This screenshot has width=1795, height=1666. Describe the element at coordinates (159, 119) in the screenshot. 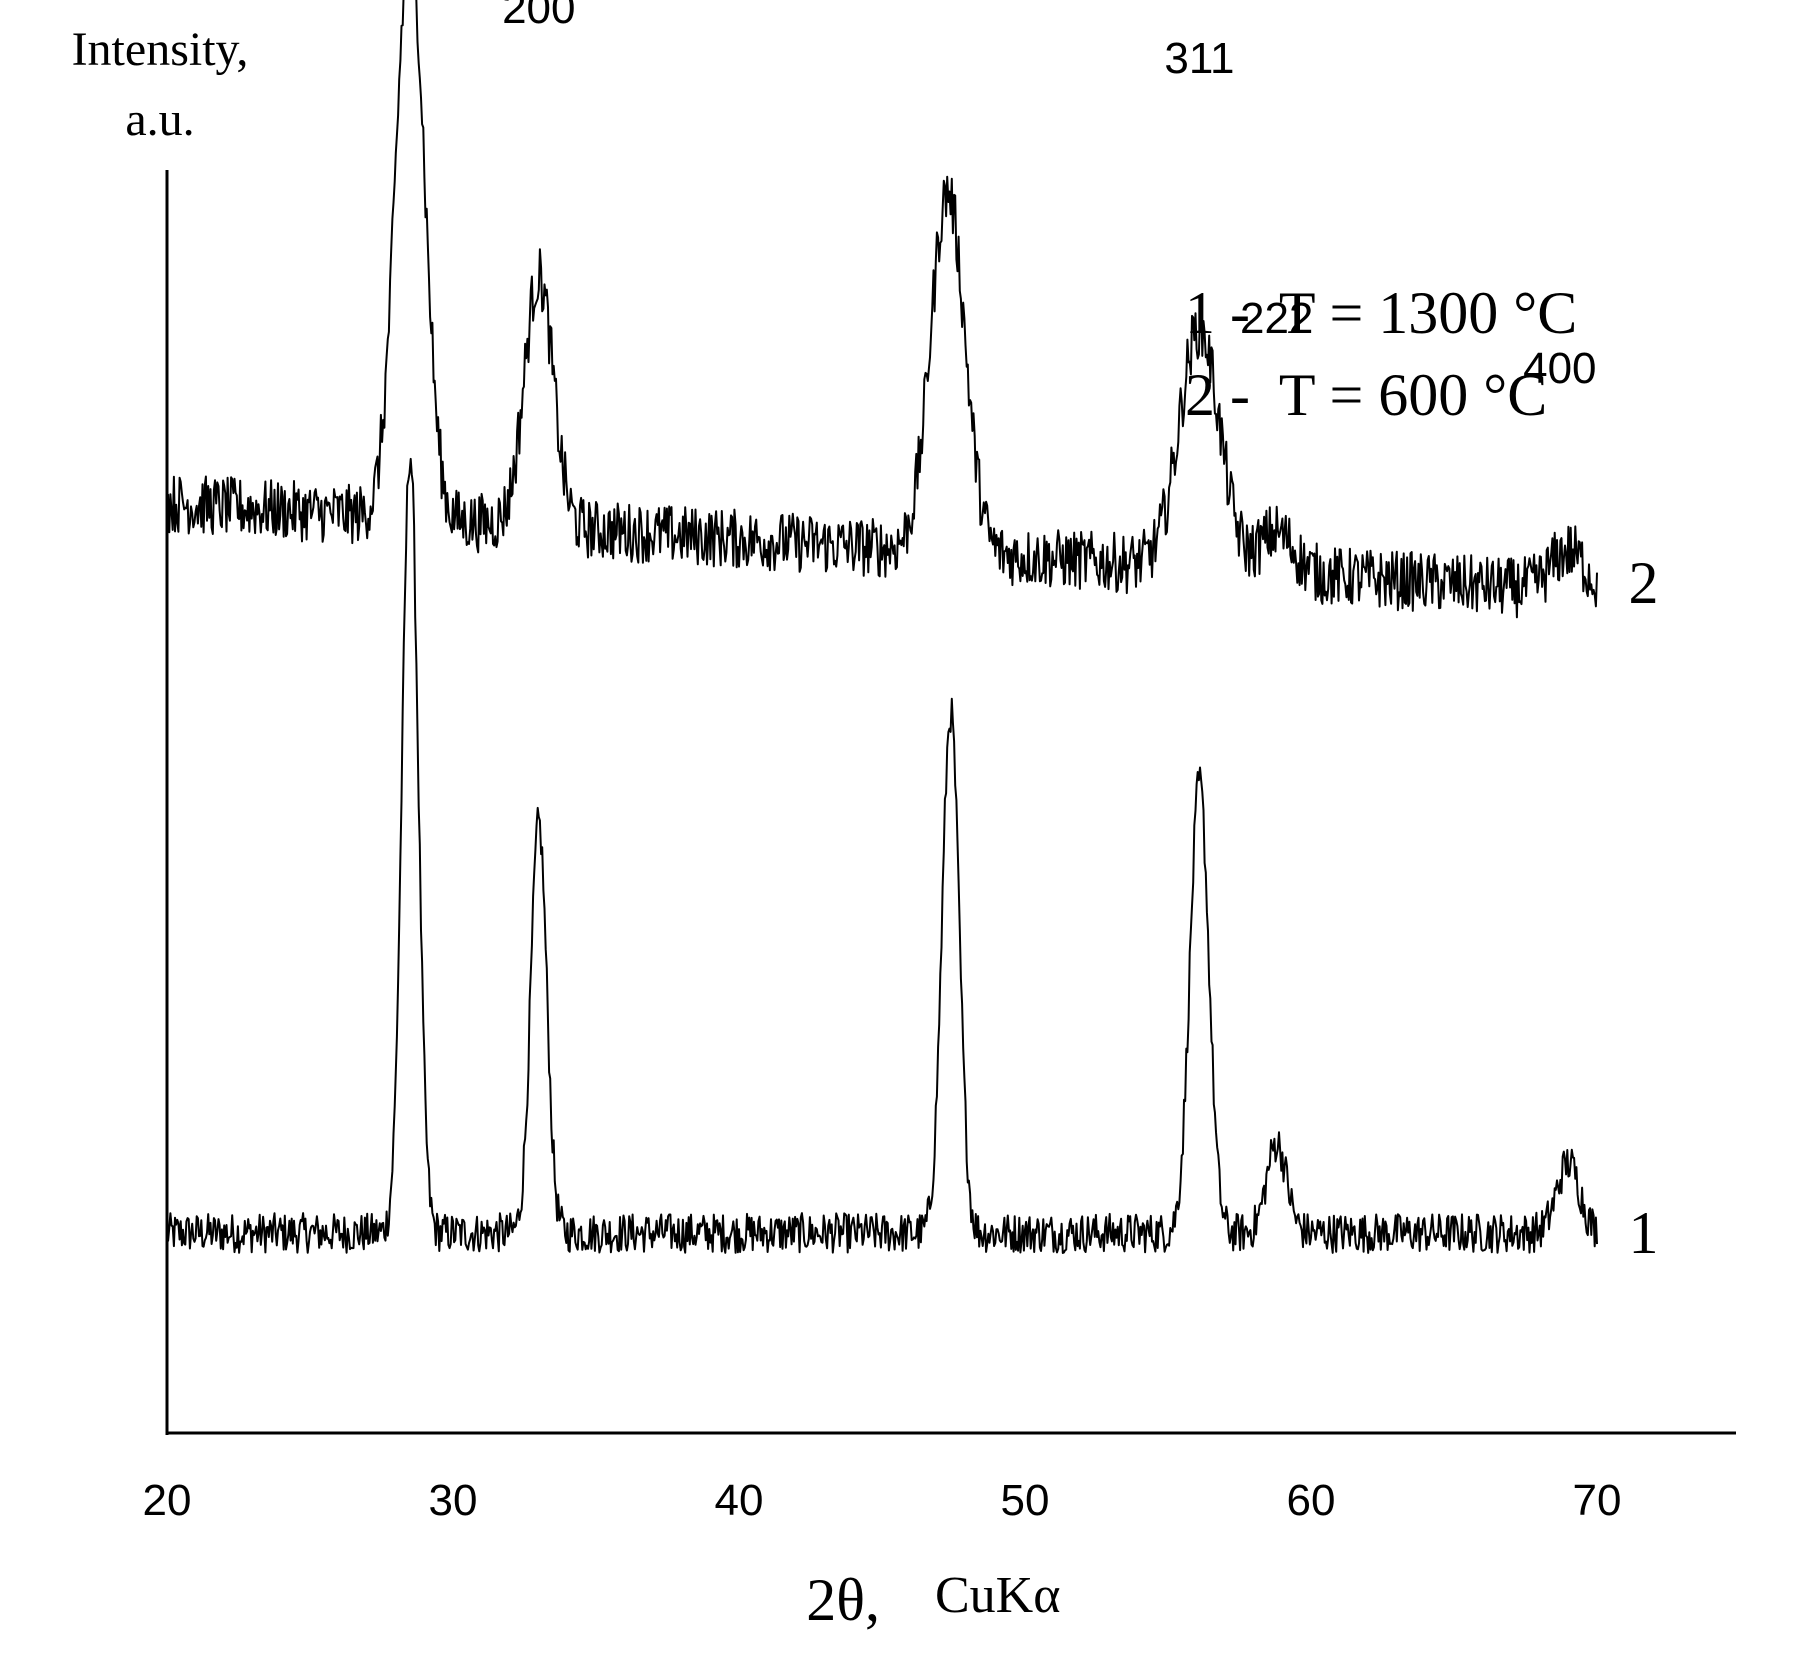

I see `y-axis-label-line2: a.u.` at that location.